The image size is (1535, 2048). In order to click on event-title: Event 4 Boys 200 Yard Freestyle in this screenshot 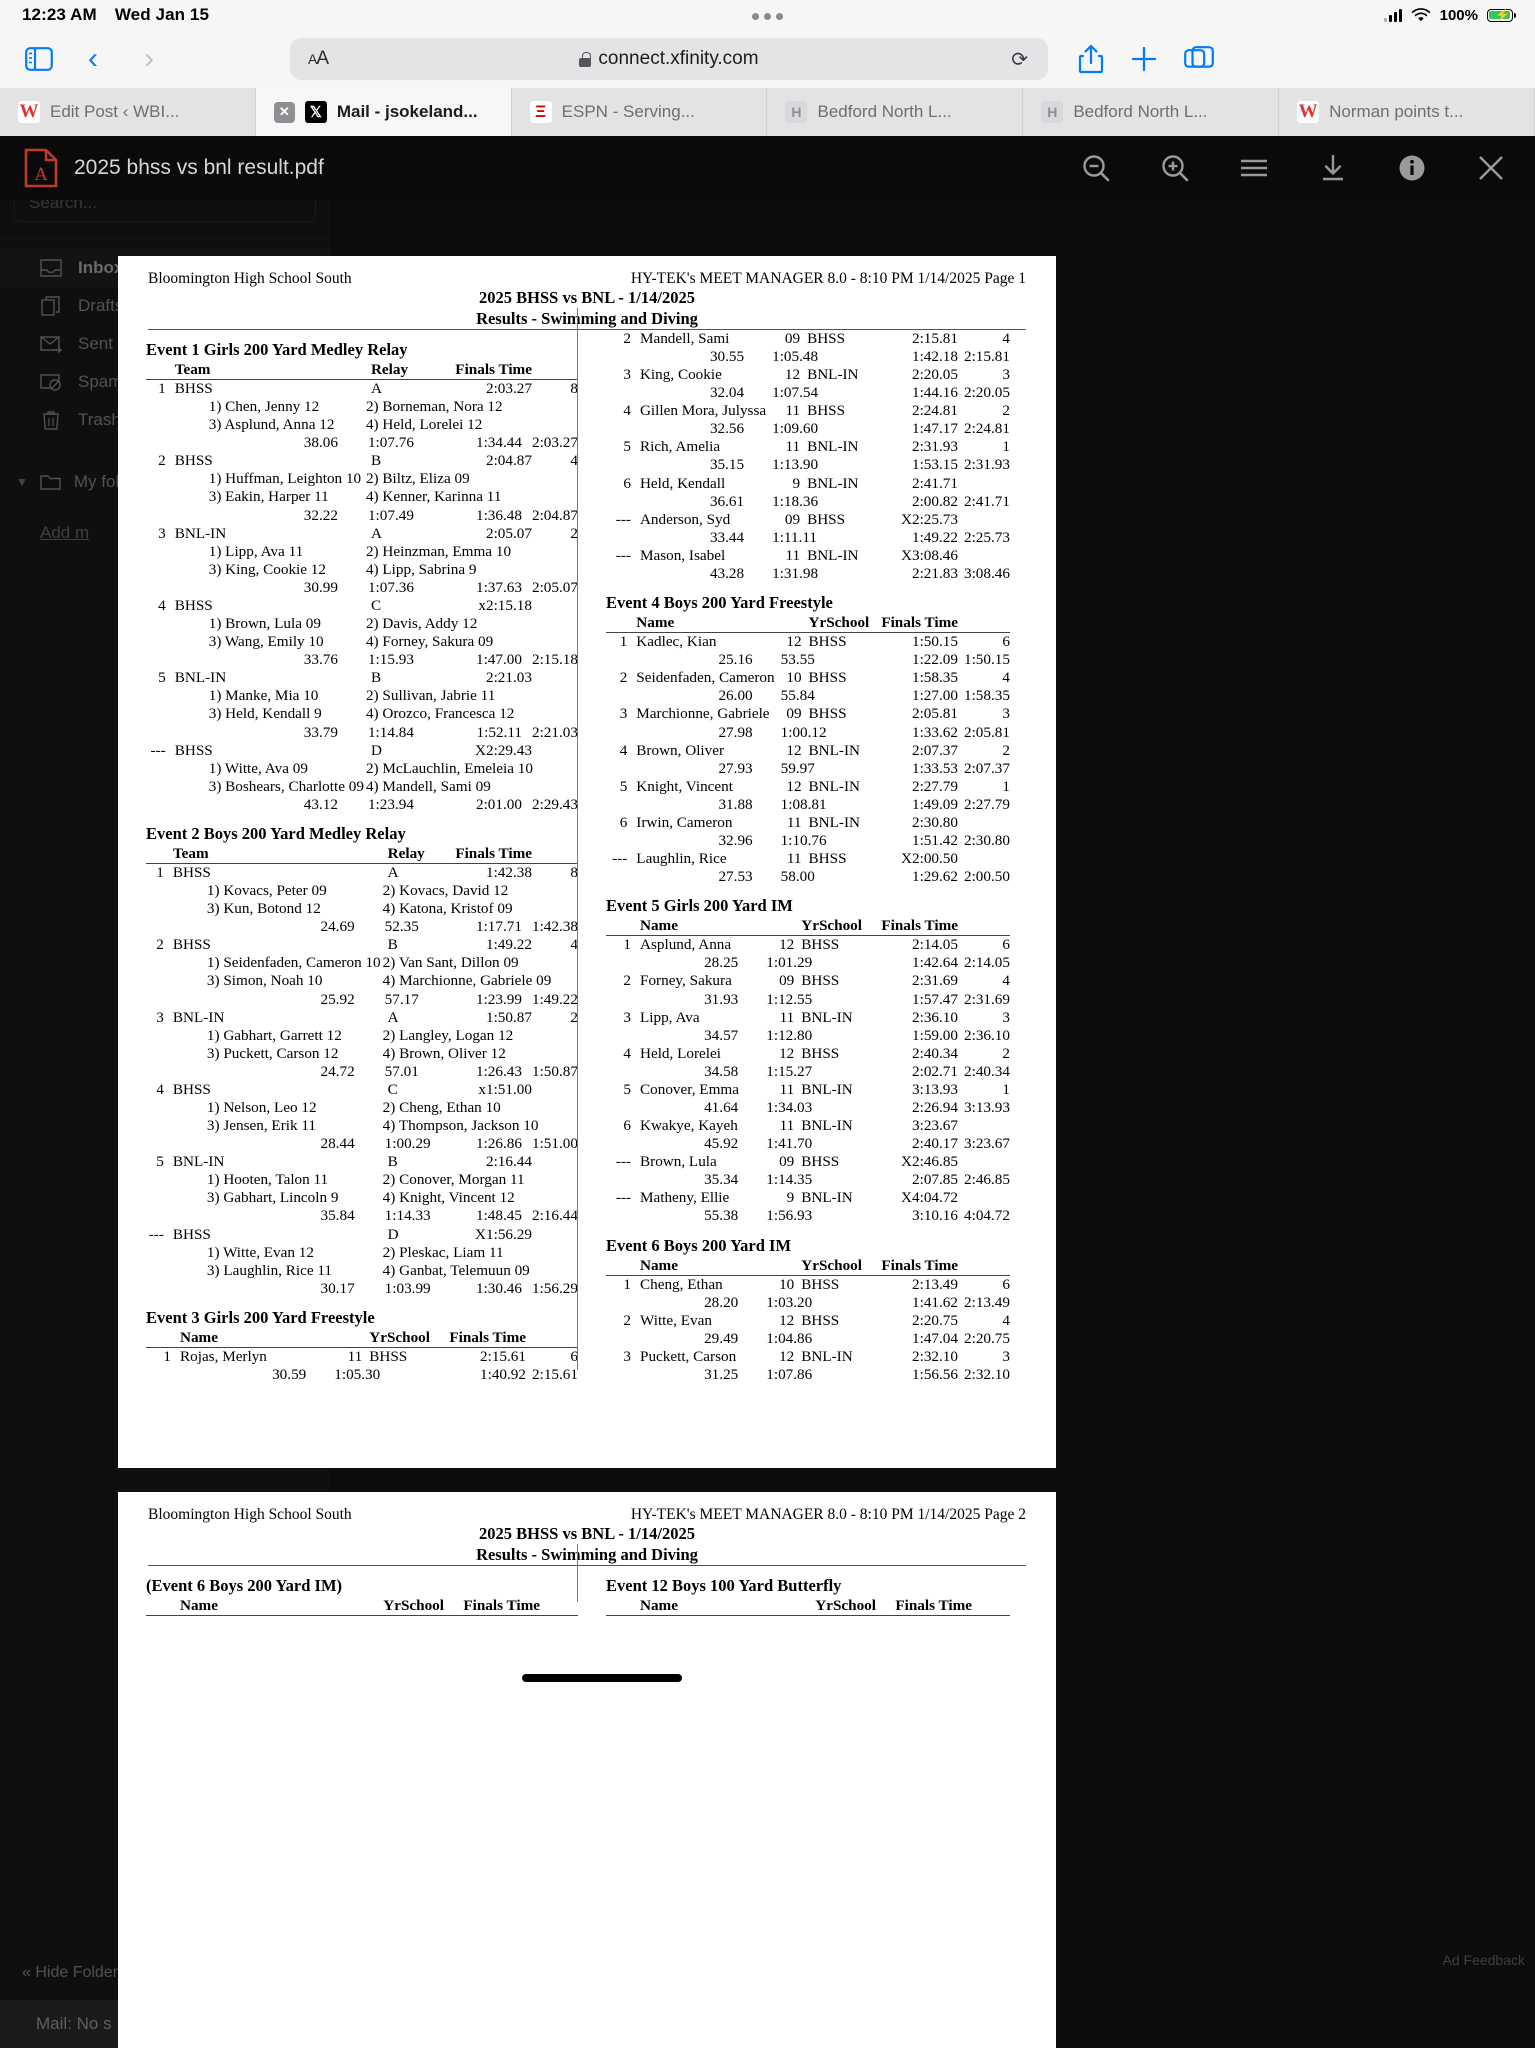, I will do `click(719, 603)`.